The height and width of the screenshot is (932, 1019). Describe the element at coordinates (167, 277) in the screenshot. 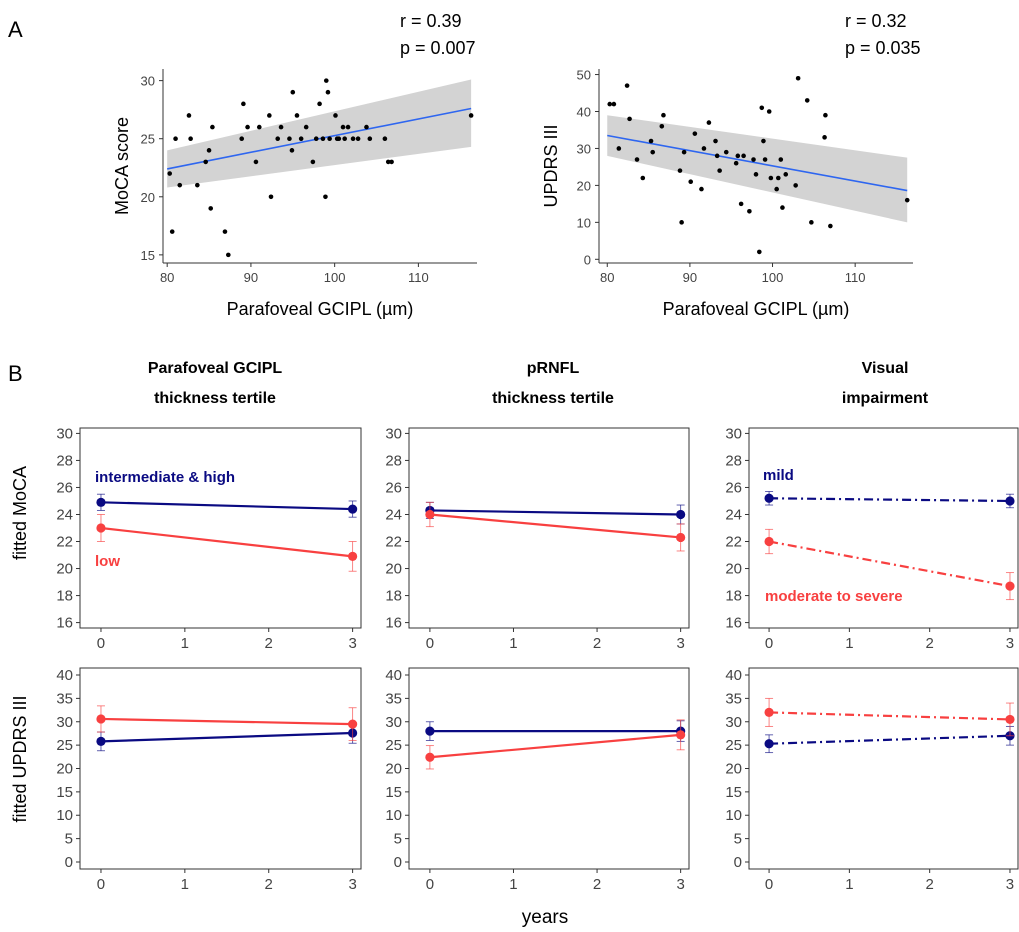

I see `x-tick-label: 80` at that location.